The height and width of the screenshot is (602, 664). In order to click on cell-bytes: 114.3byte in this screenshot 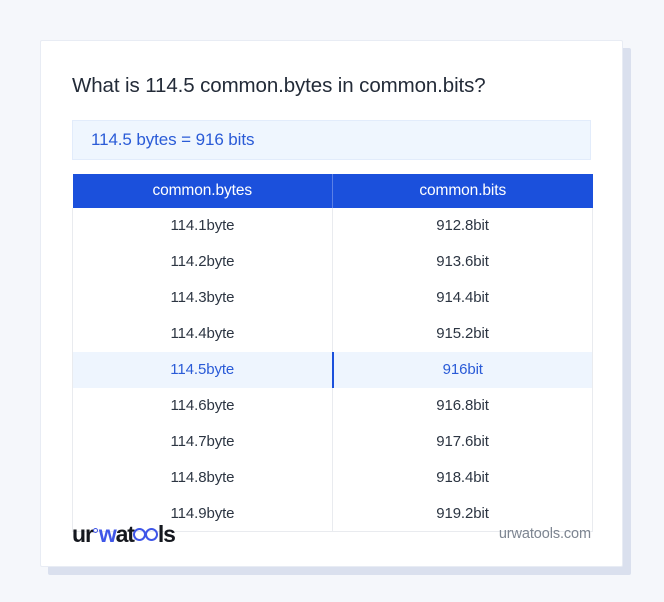, I will do `click(202, 297)`.